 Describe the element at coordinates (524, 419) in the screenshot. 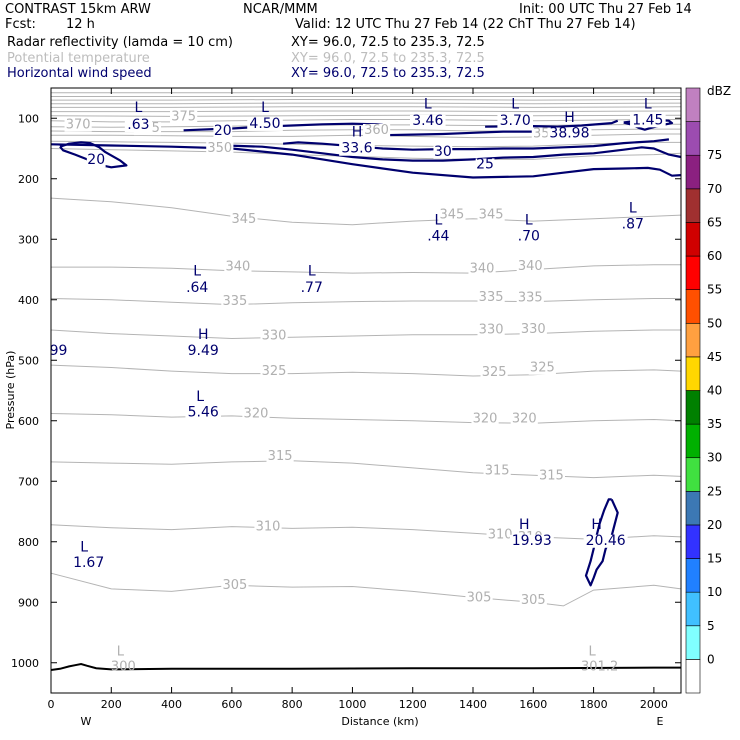

I see `theta-label-320-bg` at that location.